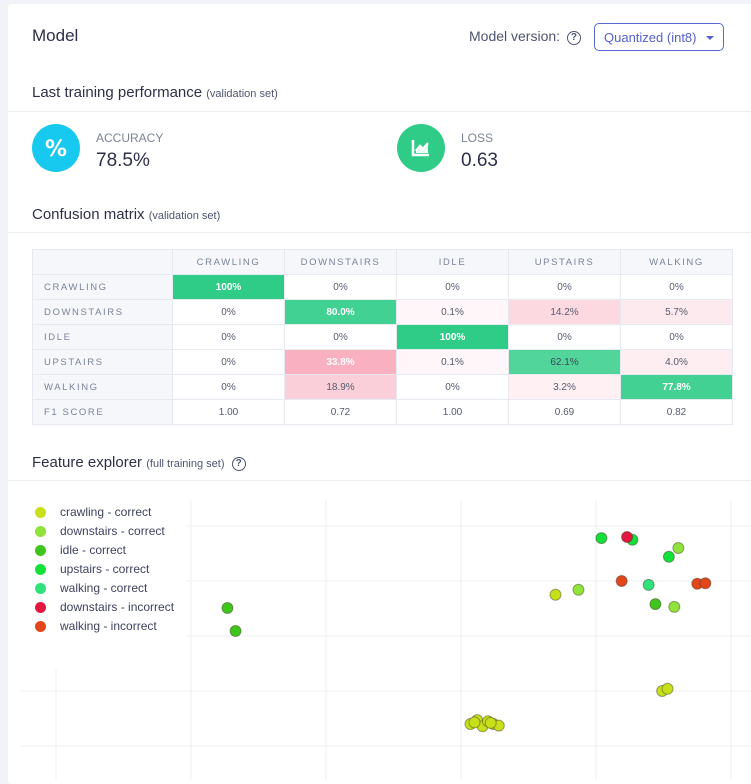 The image size is (751, 784). Describe the element at coordinates (88, 214) in the screenshot. I see `confusion-title-text: Confusion matrix` at that location.